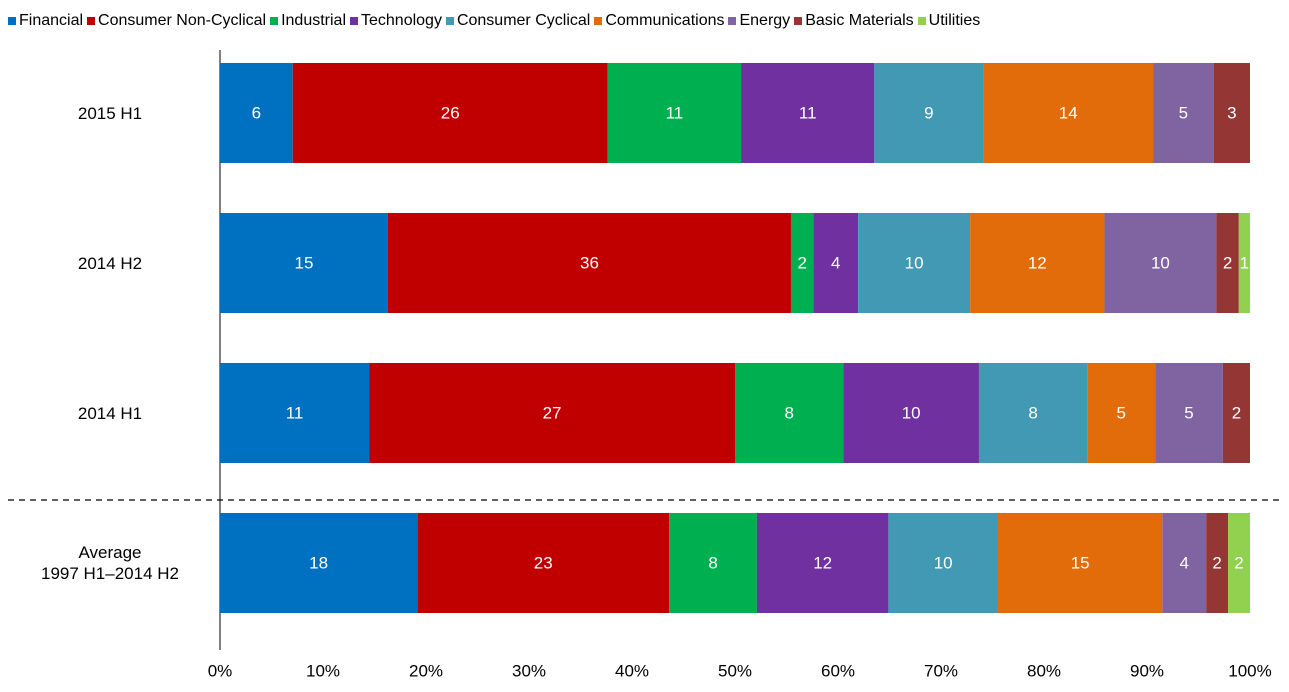 Image resolution: width=1289 pixels, height=692 pixels. I want to click on legend-label: Consumer Non-Cyclical, so click(182, 20).